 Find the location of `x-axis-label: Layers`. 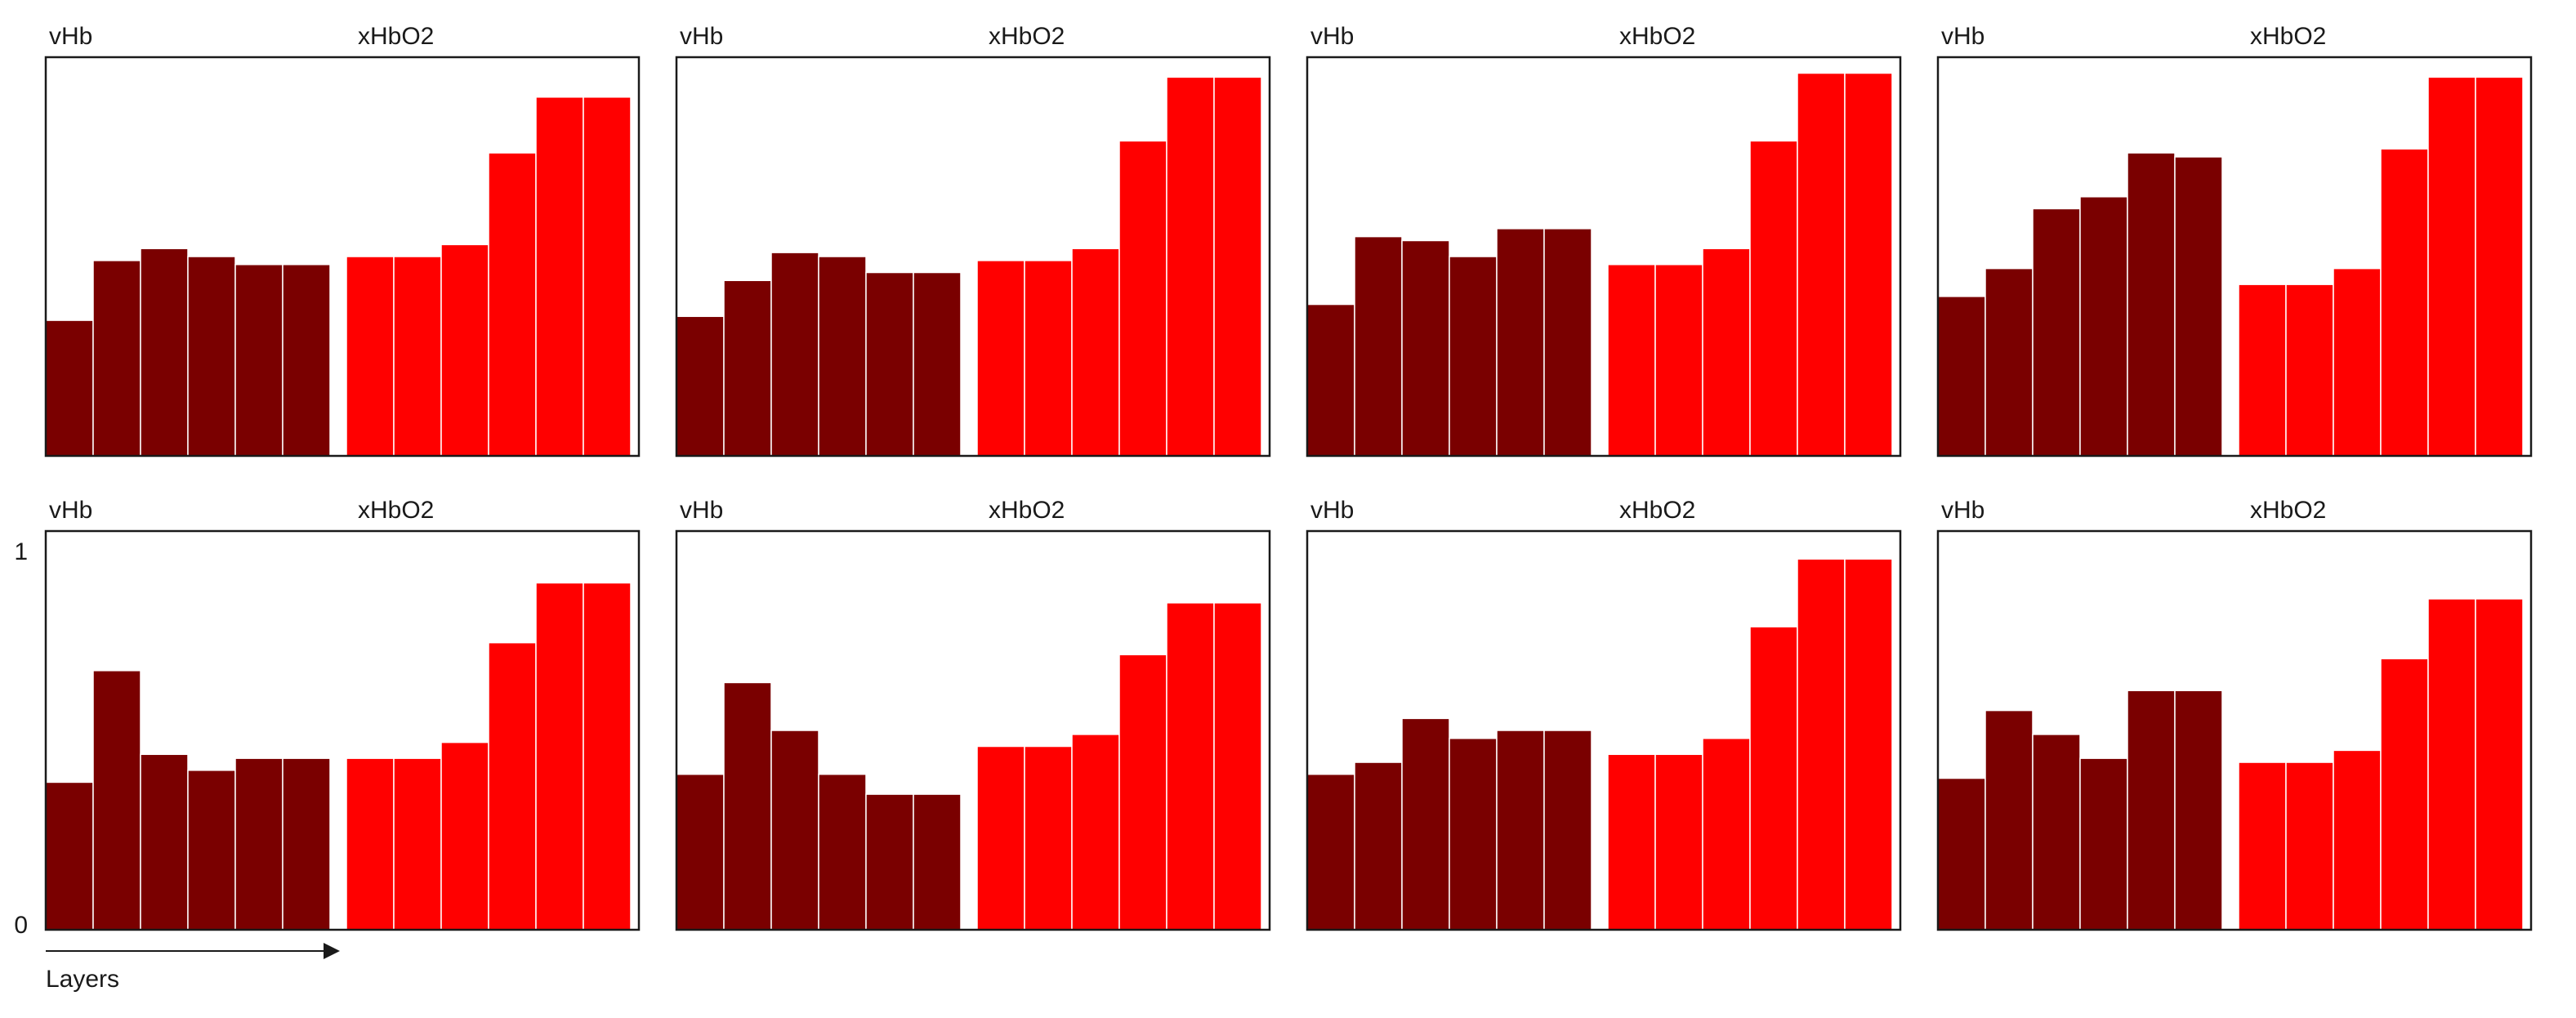

x-axis-label: Layers is located at coordinates (82, 979).